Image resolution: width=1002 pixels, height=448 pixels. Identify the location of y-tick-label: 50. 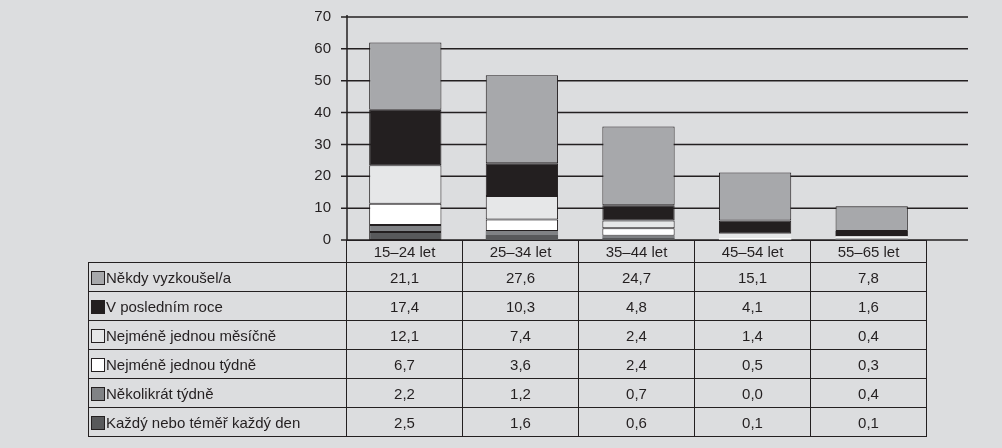
(322, 79).